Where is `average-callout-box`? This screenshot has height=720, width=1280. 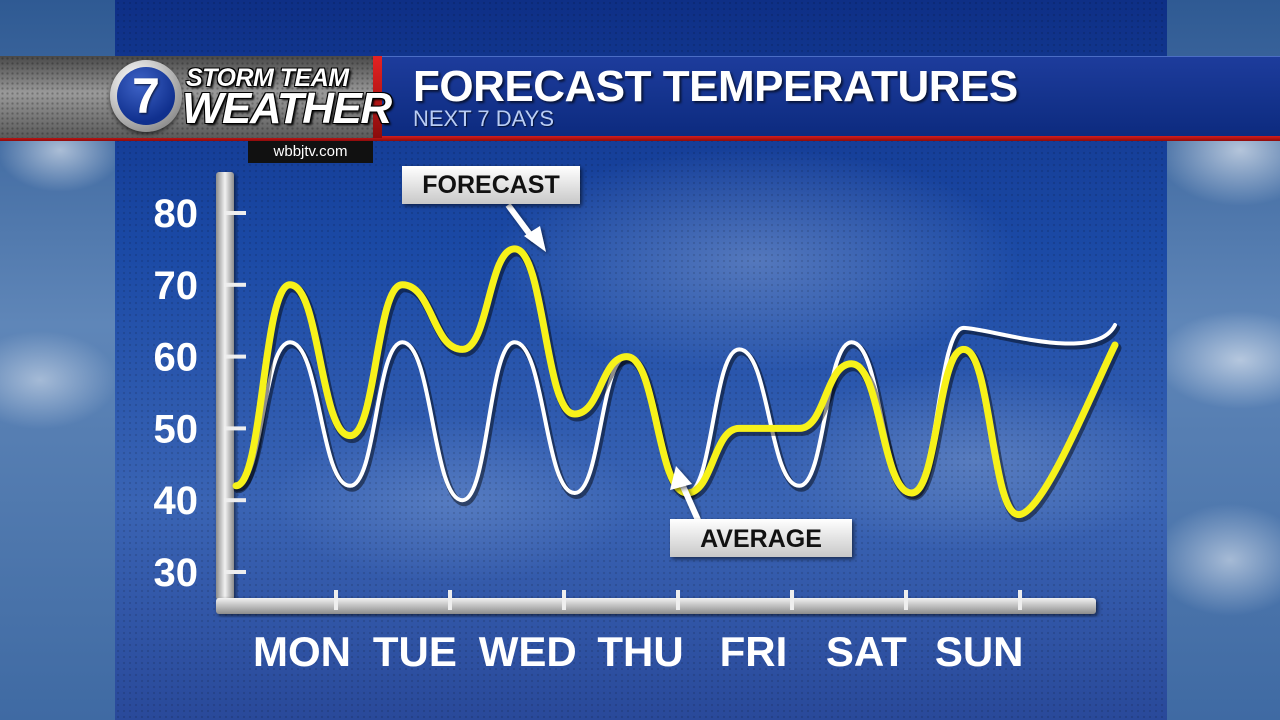 average-callout-box is located at coordinates (761, 538).